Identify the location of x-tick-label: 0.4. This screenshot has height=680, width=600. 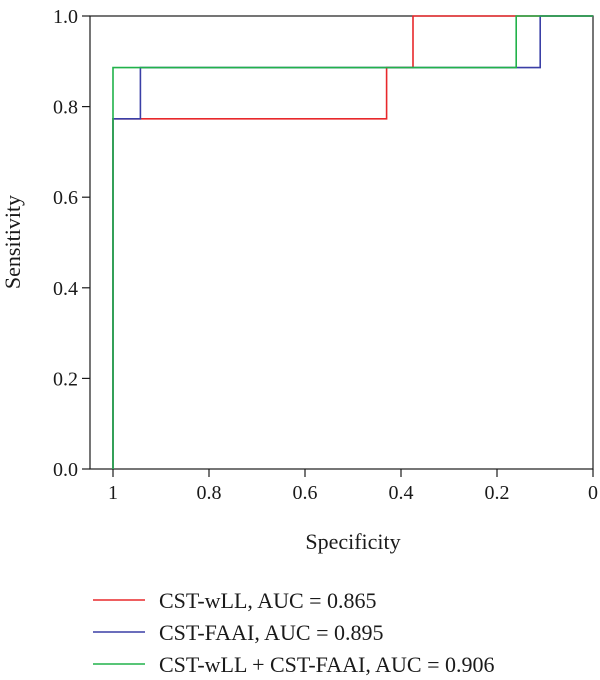
(401, 493).